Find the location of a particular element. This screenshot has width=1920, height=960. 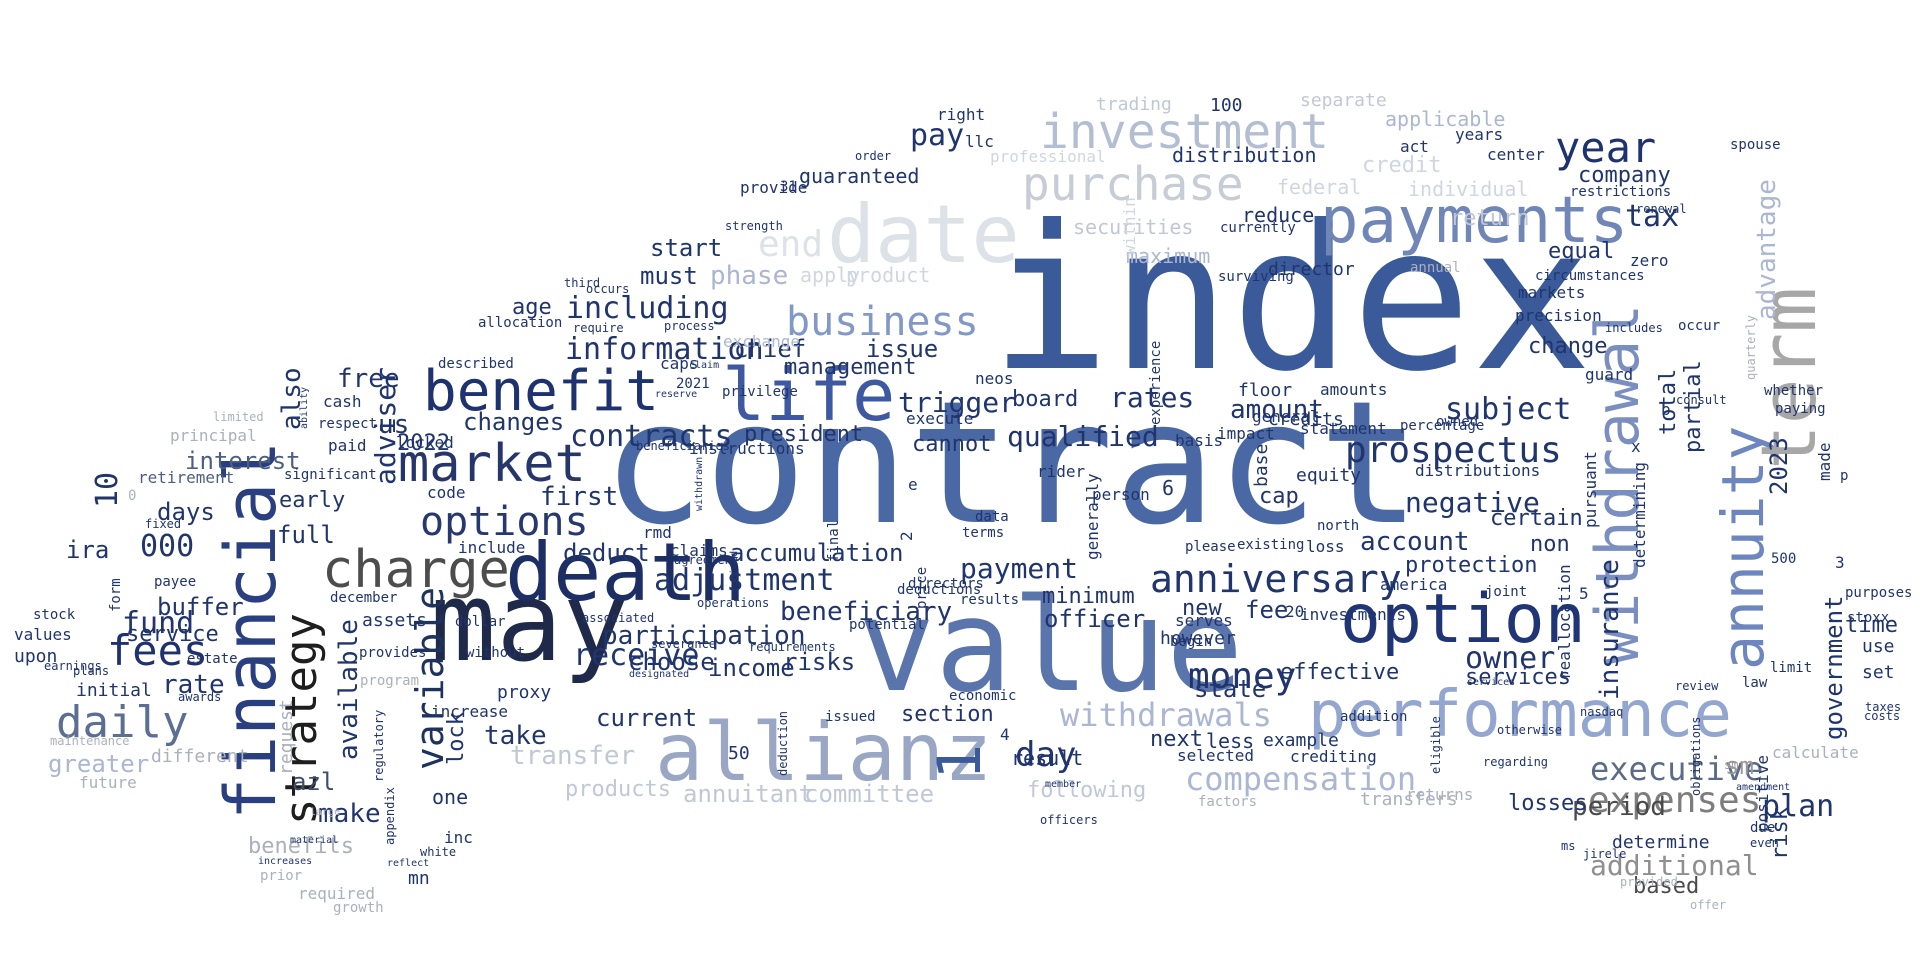

word-due: due is located at coordinates (1762, 828).